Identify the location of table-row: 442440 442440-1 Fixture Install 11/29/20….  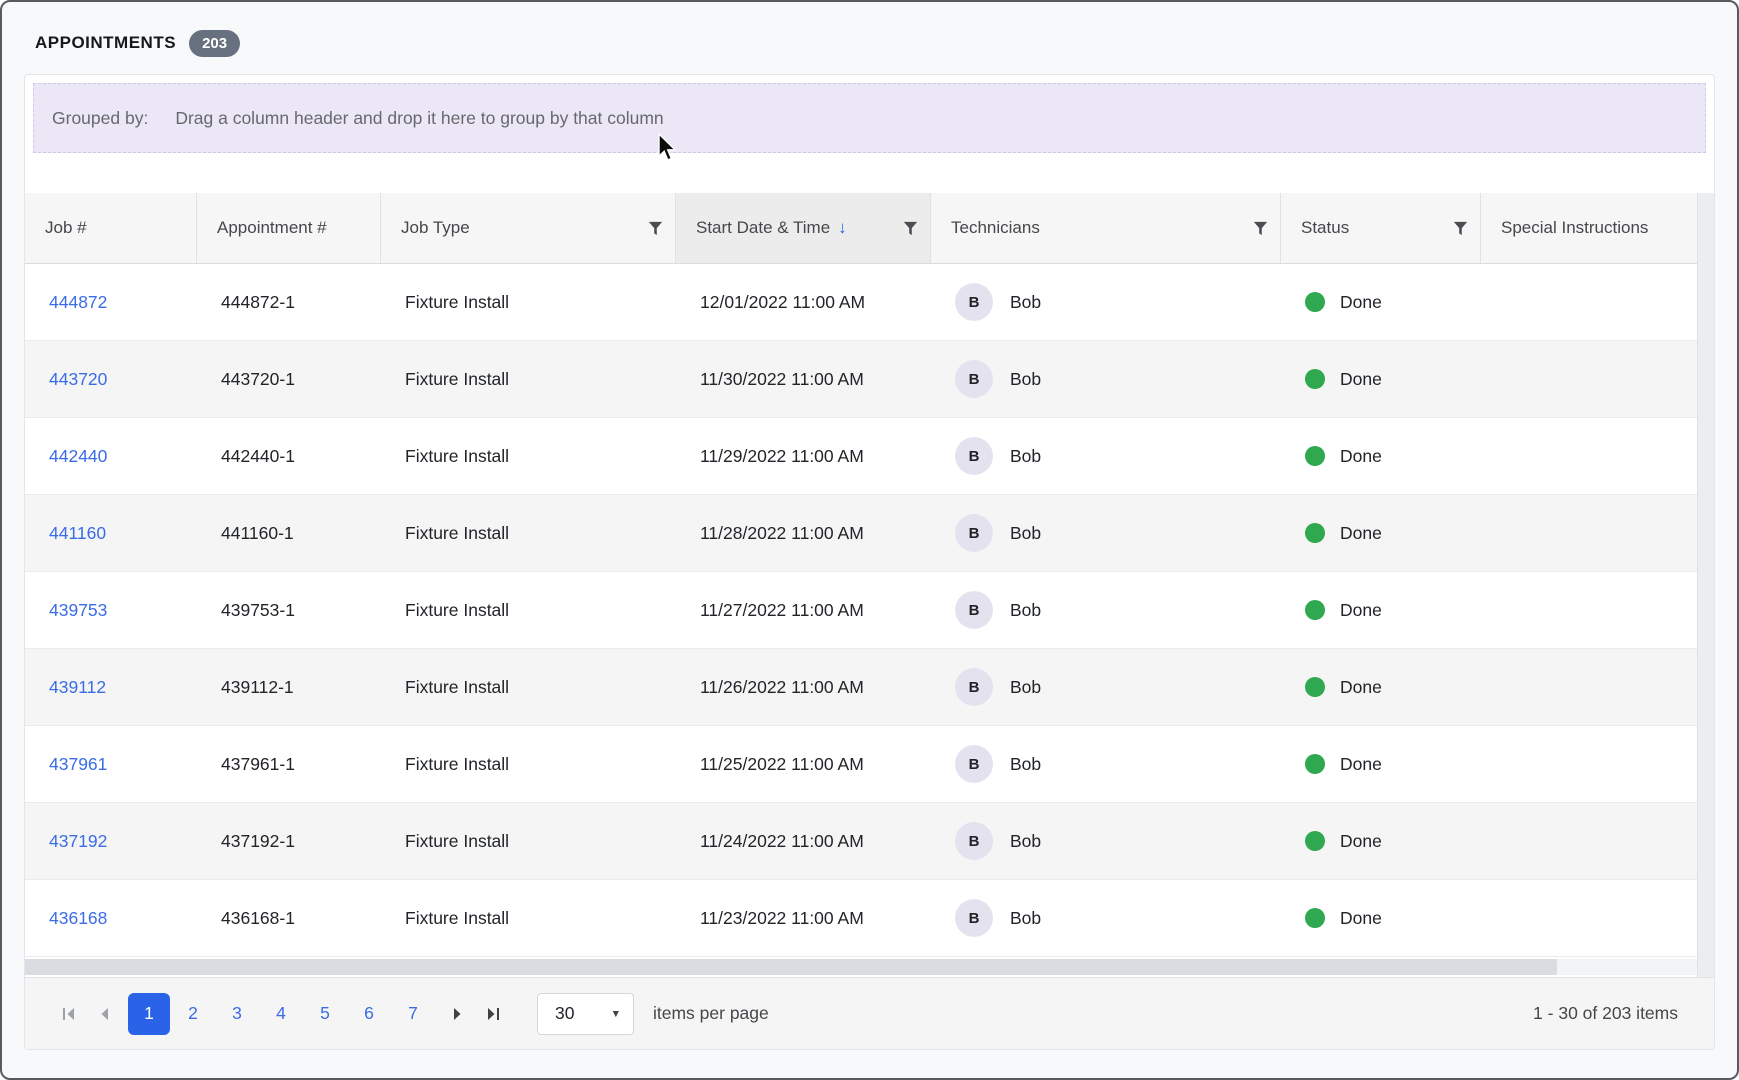
(861, 456).